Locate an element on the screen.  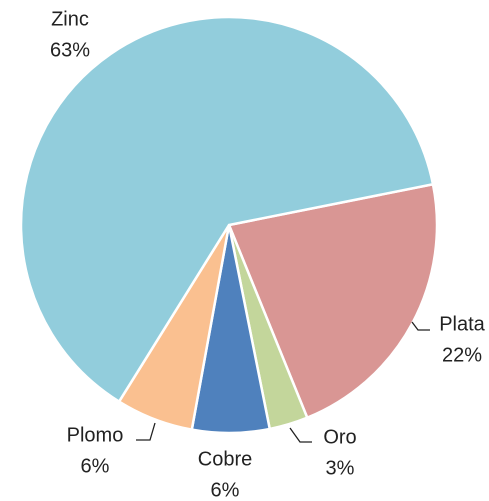
slice-value-label: 3% is located at coordinates (340, 468).